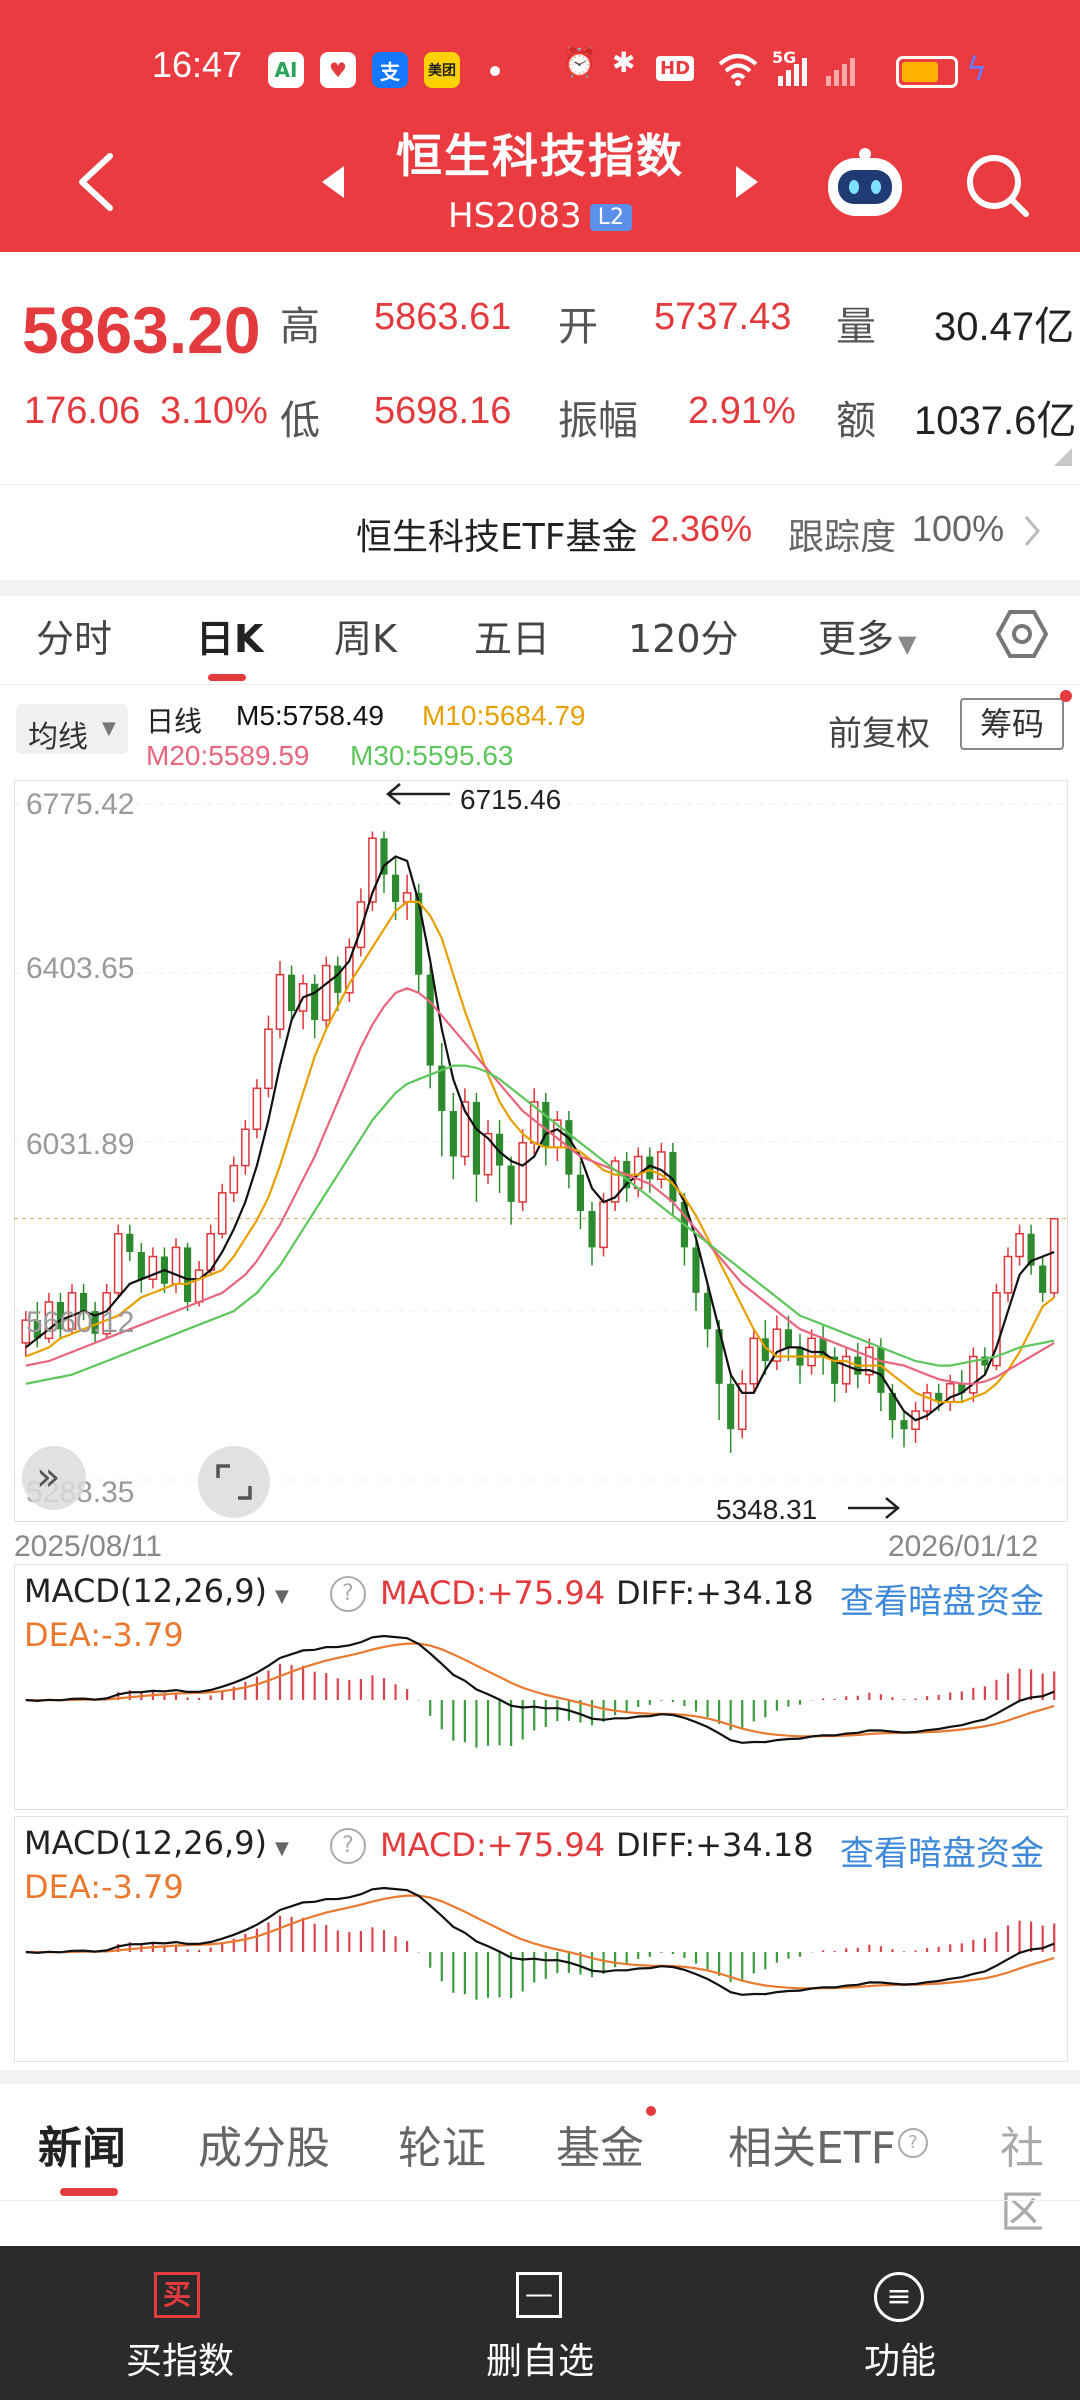 Image resolution: width=1080 pixels, height=2400 pixels. I want to click on buy-index-button: 买 买指数, so click(180, 2323).